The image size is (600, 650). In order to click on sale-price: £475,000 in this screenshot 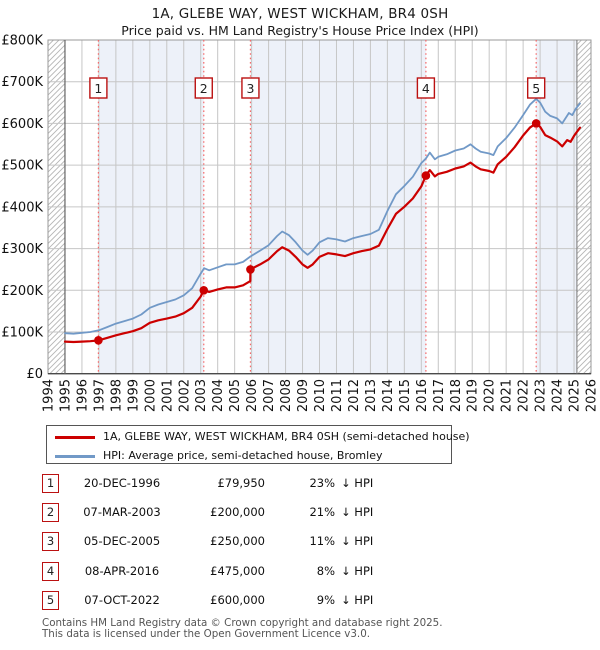, I will do `click(237, 570)`.